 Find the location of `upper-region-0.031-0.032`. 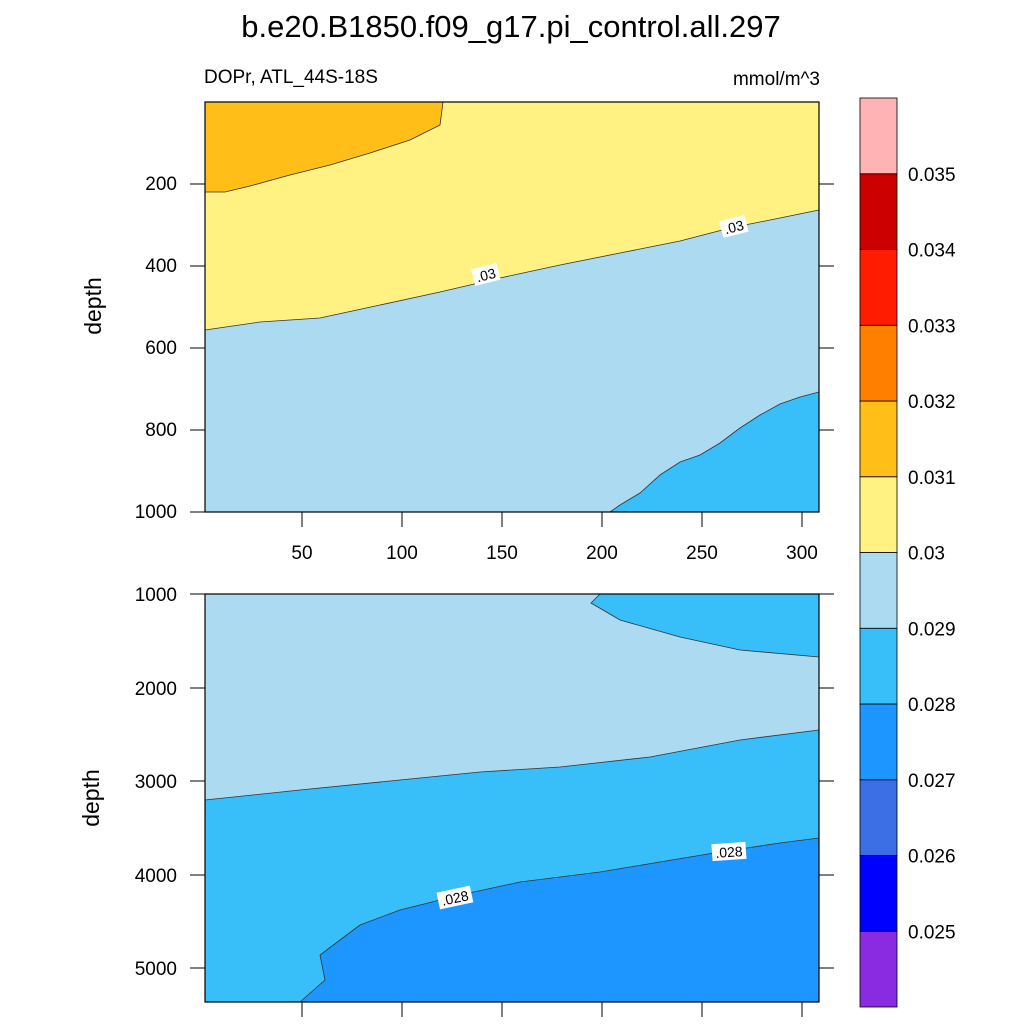

upper-region-0.031-0.032 is located at coordinates (324, 147).